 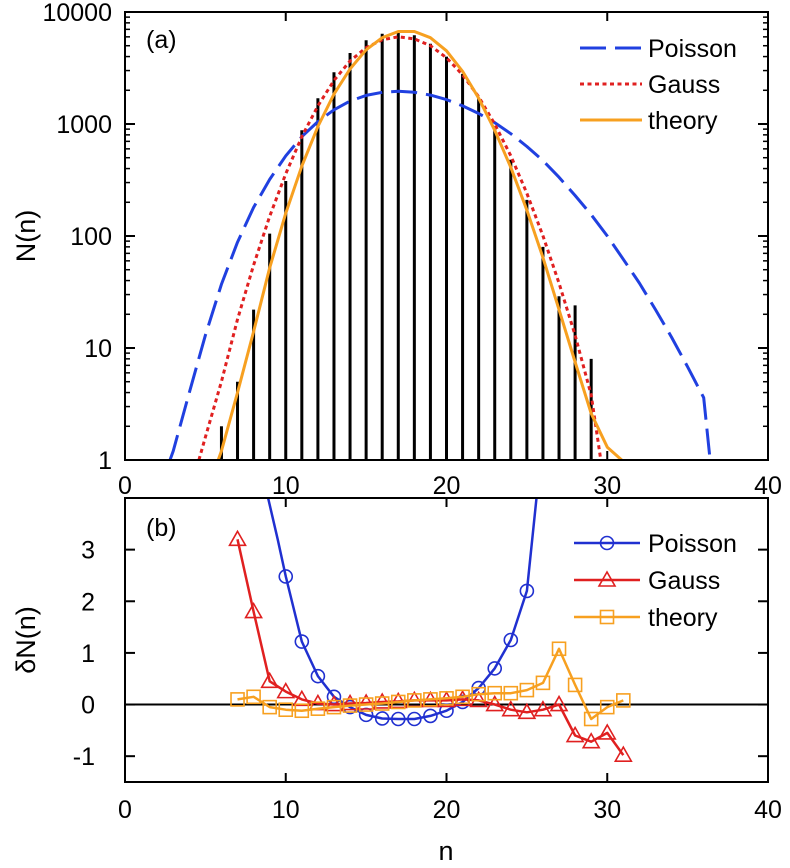 What do you see at coordinates (84, 125) in the screenshot?
I see `y-tick-label-a: 1000` at bounding box center [84, 125].